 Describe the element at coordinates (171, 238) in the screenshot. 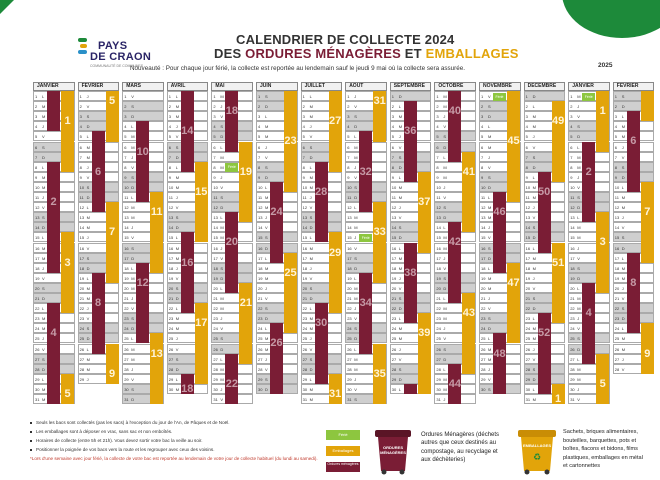

I see `day-number: 15` at that location.